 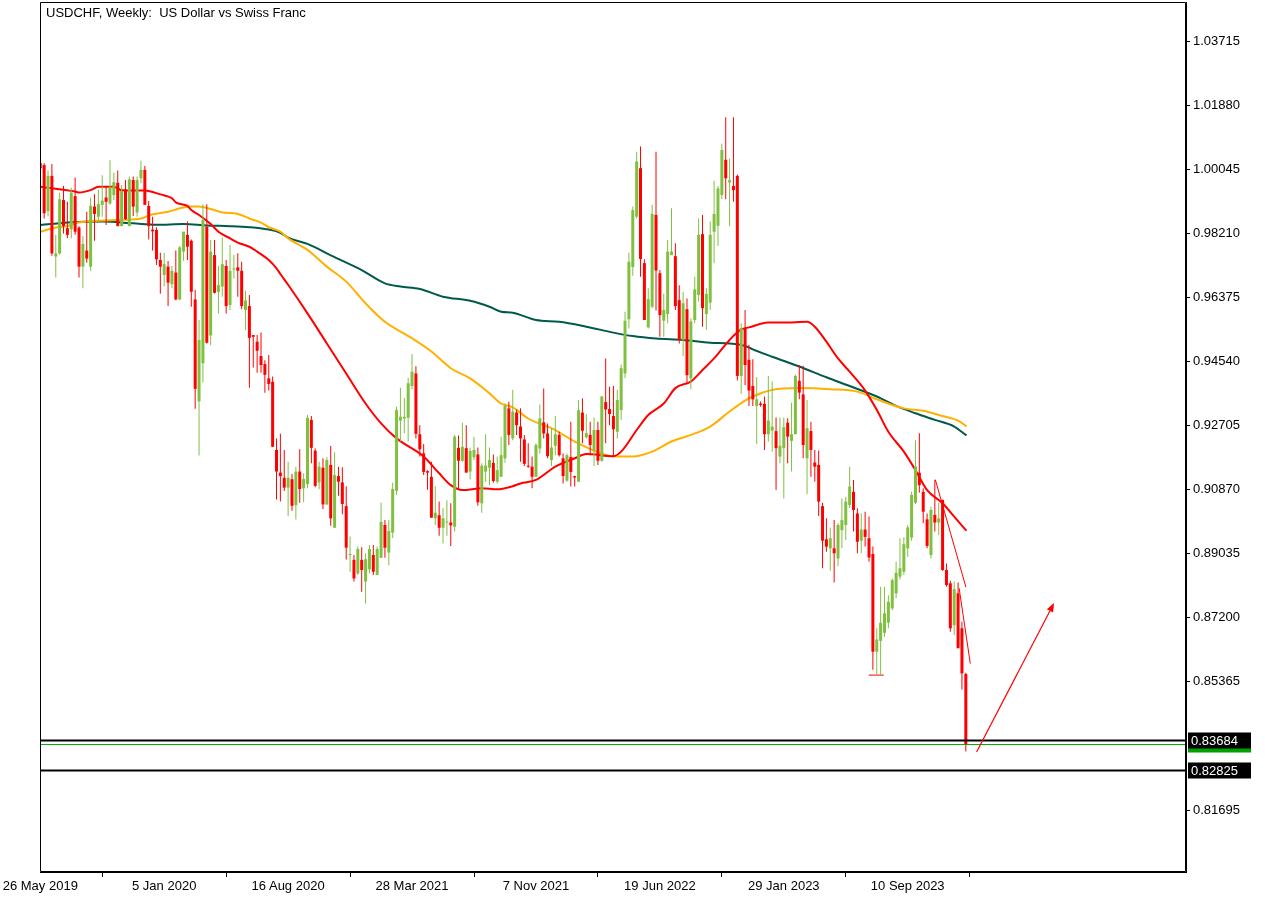 What do you see at coordinates (288, 886) in the screenshot?
I see `x-tick-label: 16 Aug 2020` at bounding box center [288, 886].